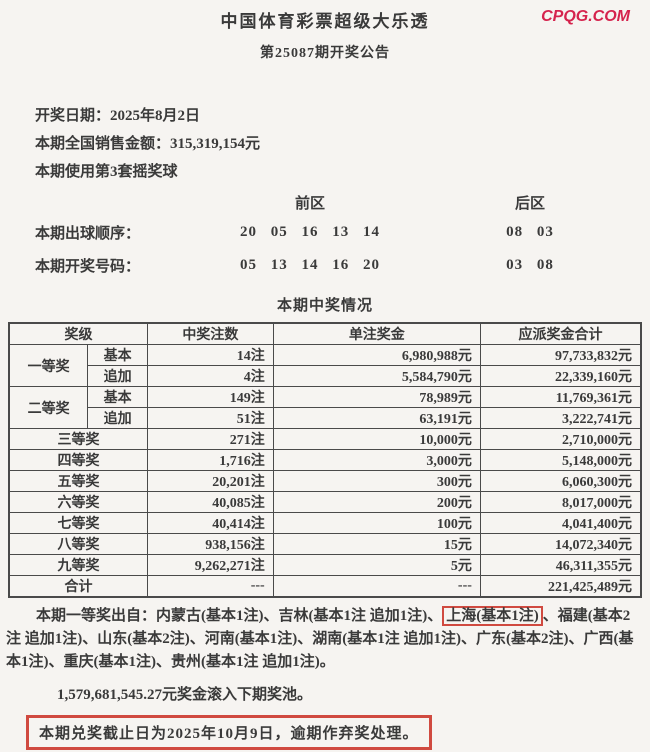 The width and height of the screenshot is (650, 752). Describe the element at coordinates (239, 616) in the screenshot. I see `winners-text-prefix: 本期一等奖出自：内蒙古(基本1注)、吉林(基本1注 追加1注)、` at that location.